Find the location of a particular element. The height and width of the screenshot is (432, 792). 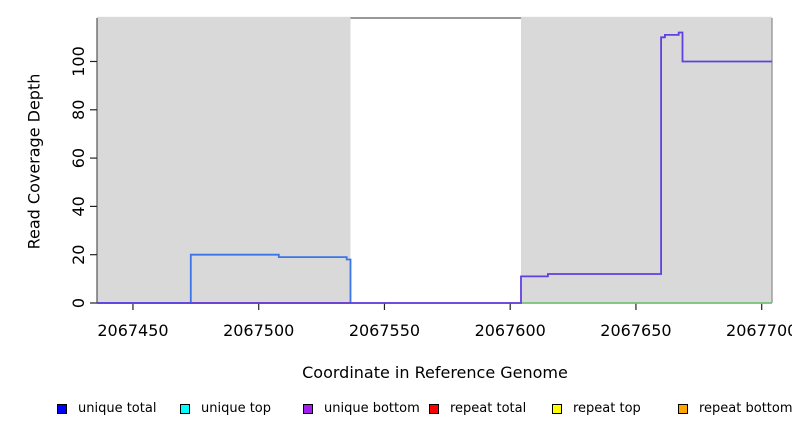

legend-label: repeat bottom is located at coordinates (745, 408).